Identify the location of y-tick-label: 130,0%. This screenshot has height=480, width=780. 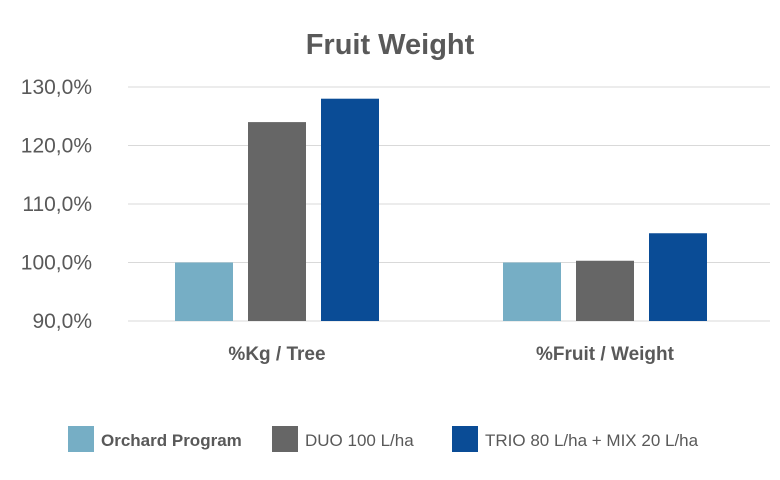
(56, 87).